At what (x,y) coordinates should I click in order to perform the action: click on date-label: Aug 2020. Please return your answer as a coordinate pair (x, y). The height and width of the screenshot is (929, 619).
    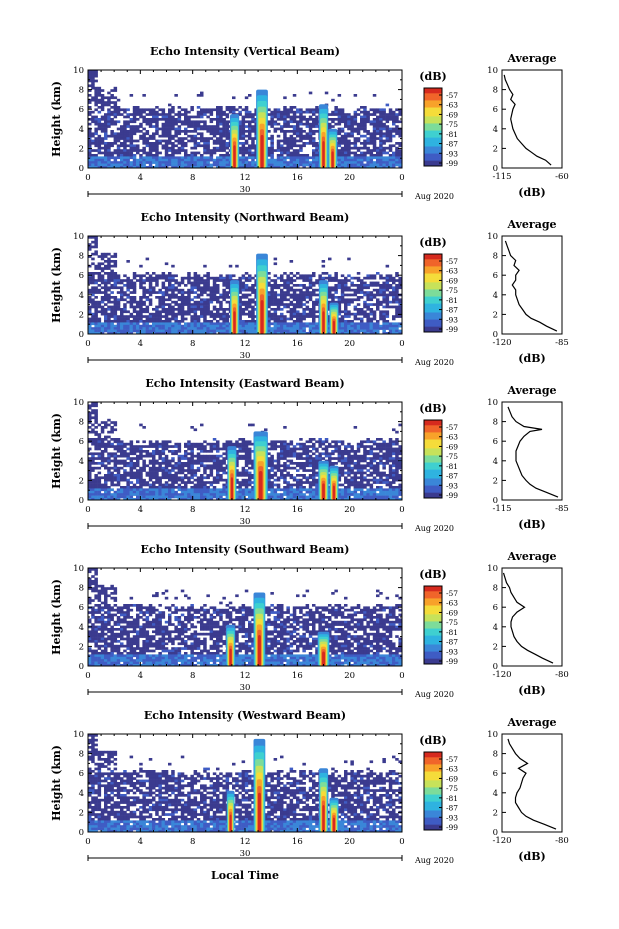
    Looking at the image, I should click on (434, 196).